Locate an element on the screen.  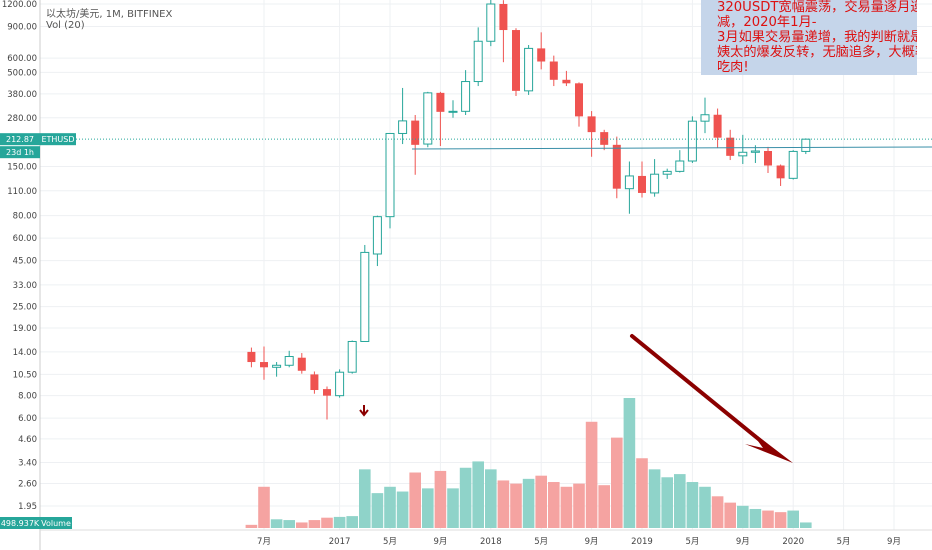
y-tick-label: 10.50 is located at coordinates (25, 375).